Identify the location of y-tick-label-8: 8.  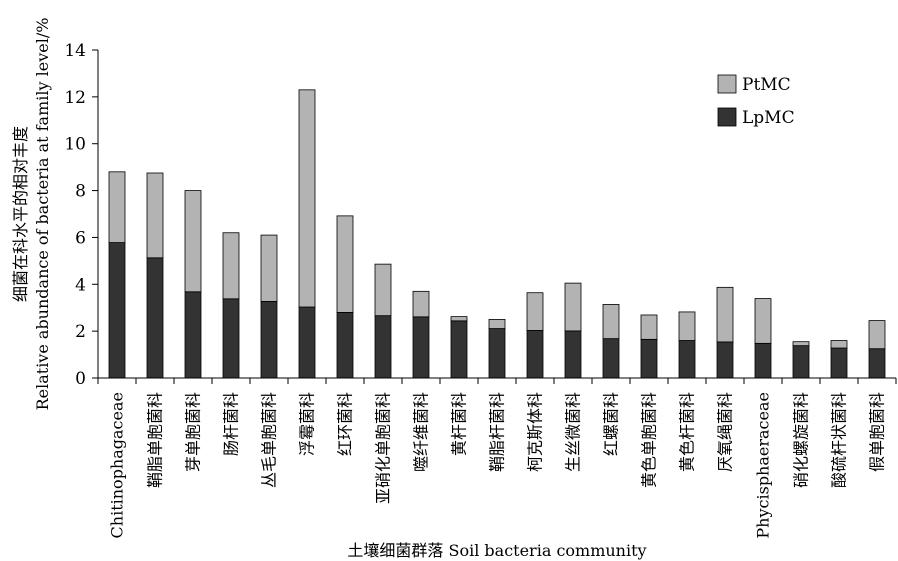
(80, 192).